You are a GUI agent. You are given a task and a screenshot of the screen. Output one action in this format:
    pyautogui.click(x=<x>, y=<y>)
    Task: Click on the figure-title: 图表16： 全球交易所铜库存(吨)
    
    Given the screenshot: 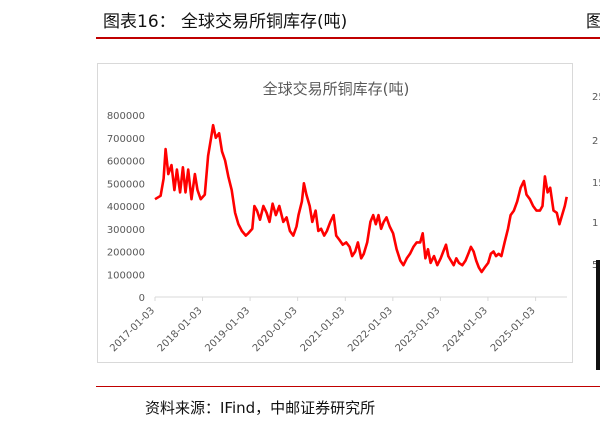 What is the action you would take?
    pyautogui.click(x=225, y=22)
    